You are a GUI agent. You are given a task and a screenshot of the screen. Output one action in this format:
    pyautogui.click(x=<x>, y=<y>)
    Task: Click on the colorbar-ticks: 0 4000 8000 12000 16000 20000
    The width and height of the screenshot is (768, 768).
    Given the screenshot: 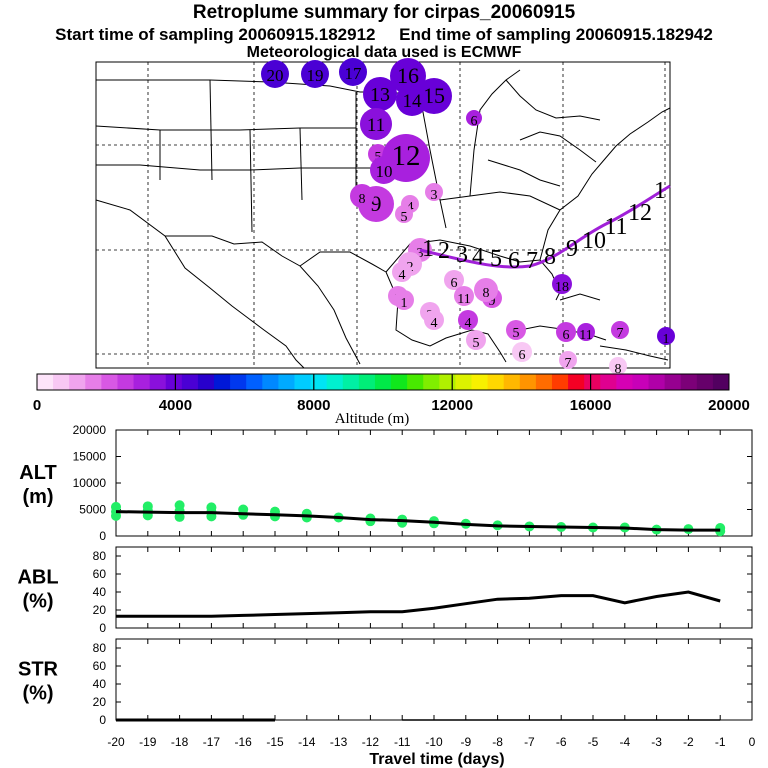 What is the action you would take?
    pyautogui.click(x=391, y=394)
    